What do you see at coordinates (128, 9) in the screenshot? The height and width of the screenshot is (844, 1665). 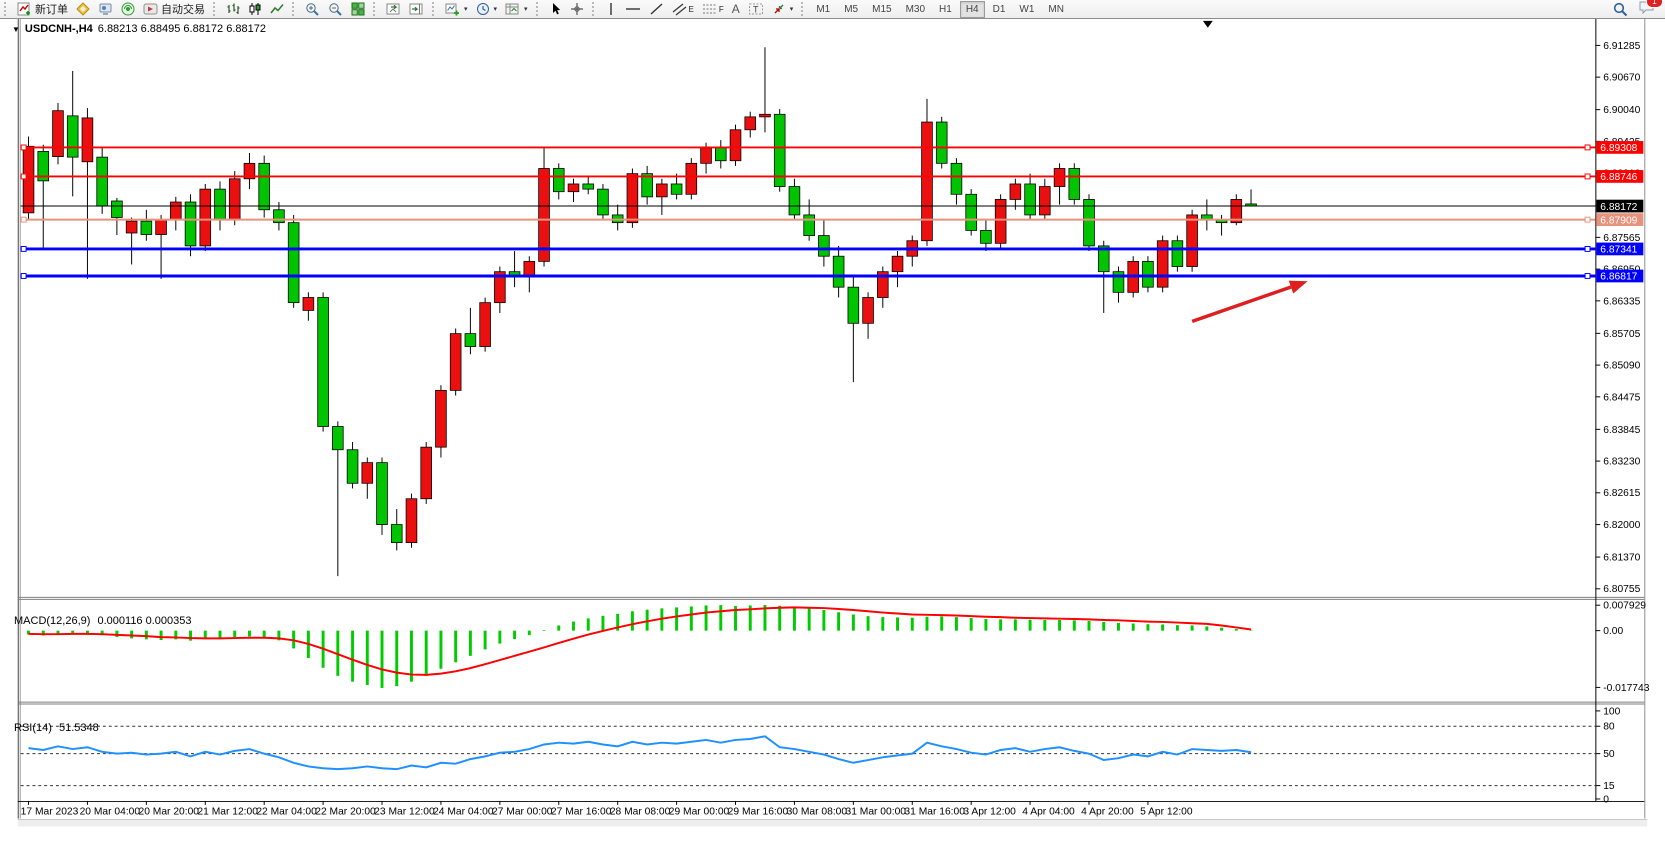 I see `signals-button` at bounding box center [128, 9].